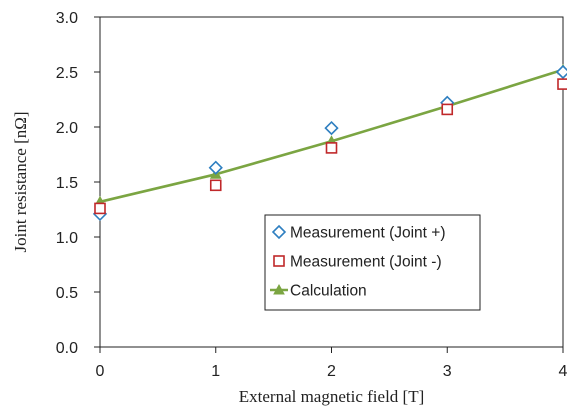 This screenshot has width=567, height=412. Describe the element at coordinates (67, 293) in the screenshot. I see `y-tick-label: 0.5` at that location.